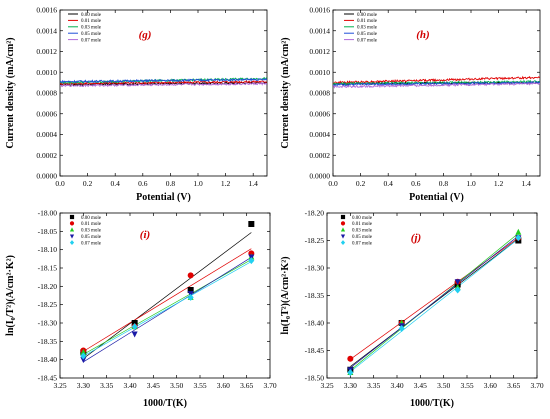 The height and width of the screenshot is (419, 550). Describe the element at coordinates (145, 35) in the screenshot. I see `panel-label: (g)` at that location.